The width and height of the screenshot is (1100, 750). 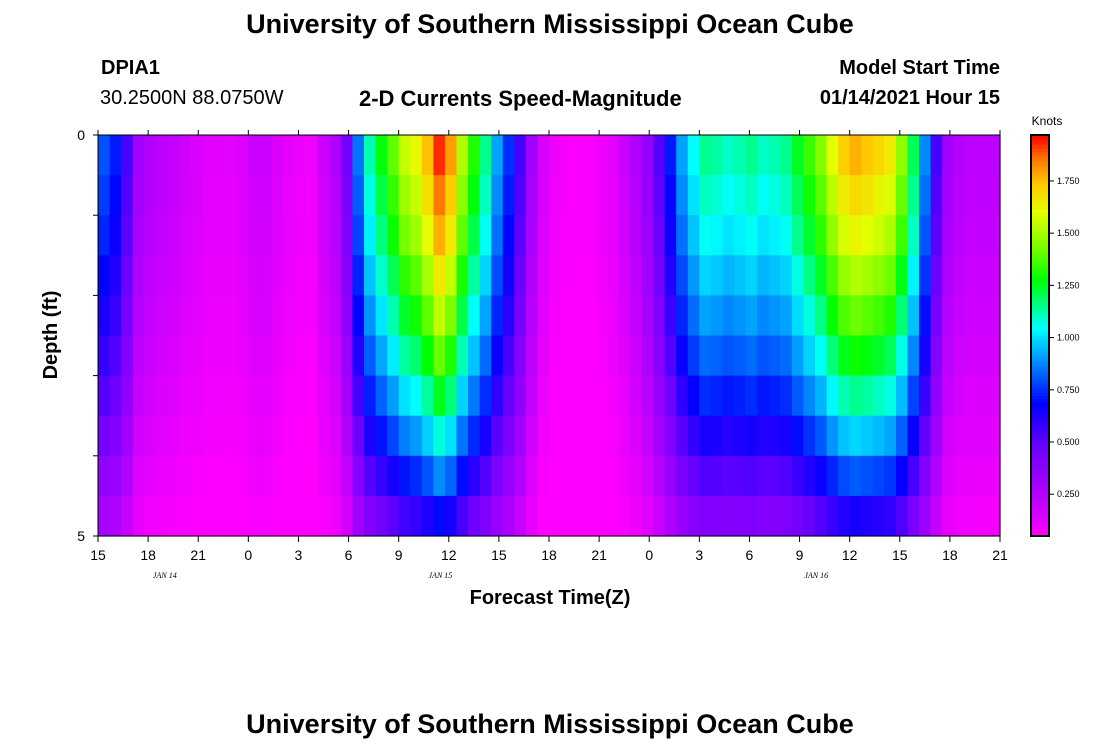 What do you see at coordinates (1068, 233) in the screenshot?
I see `colorbar-tick-label: 1.500` at bounding box center [1068, 233].